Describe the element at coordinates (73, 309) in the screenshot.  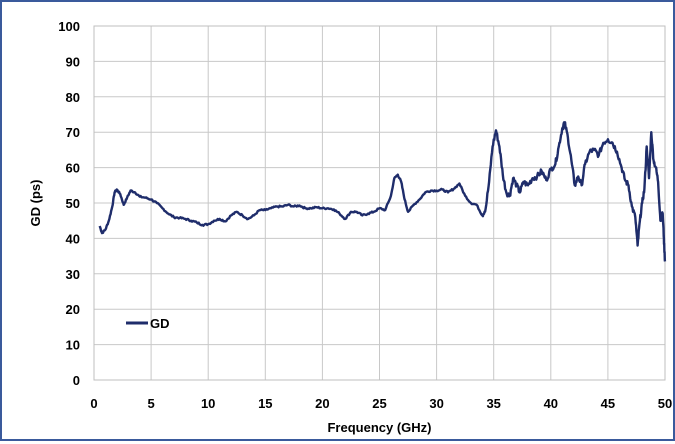
I see `y-tick-label: 20` at that location.